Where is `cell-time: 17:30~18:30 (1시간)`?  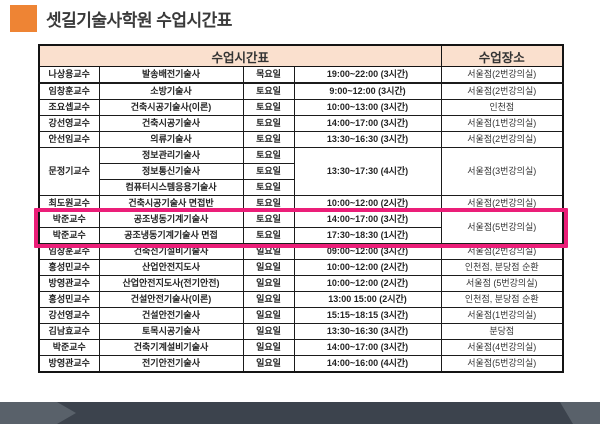 cell-time: 17:30~18:30 (1시간) is located at coordinates (367, 235).